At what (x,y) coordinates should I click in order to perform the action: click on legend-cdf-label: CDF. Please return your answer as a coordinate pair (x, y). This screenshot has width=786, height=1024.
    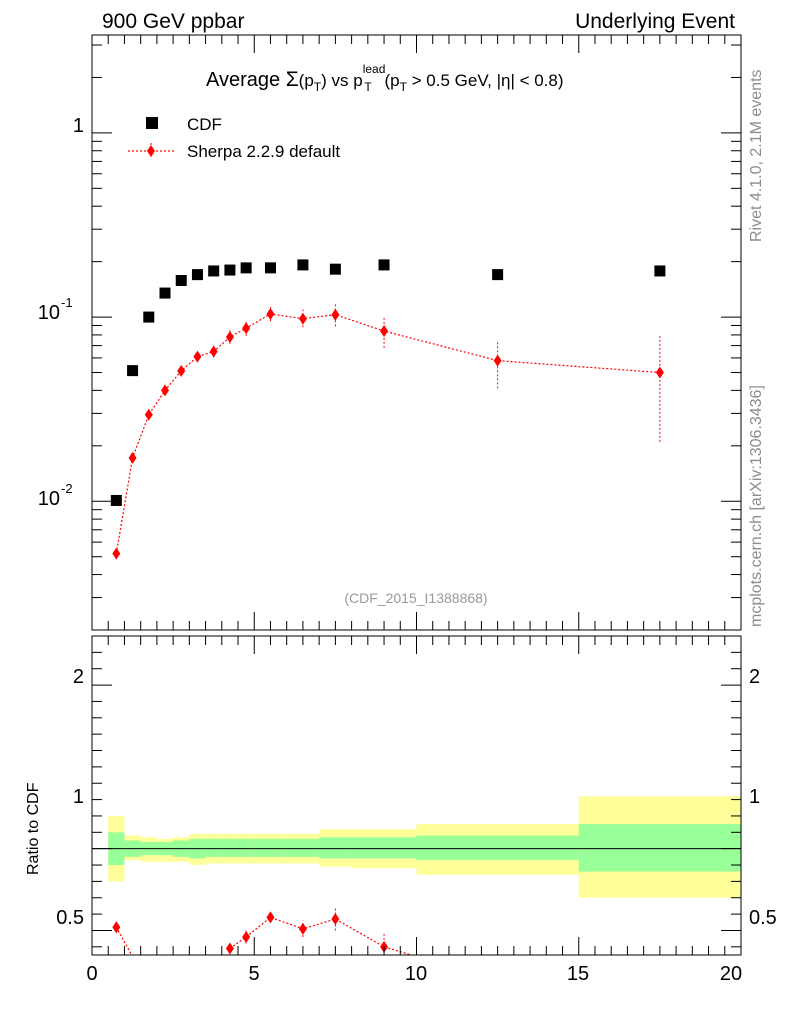
    Looking at the image, I should click on (204, 124).